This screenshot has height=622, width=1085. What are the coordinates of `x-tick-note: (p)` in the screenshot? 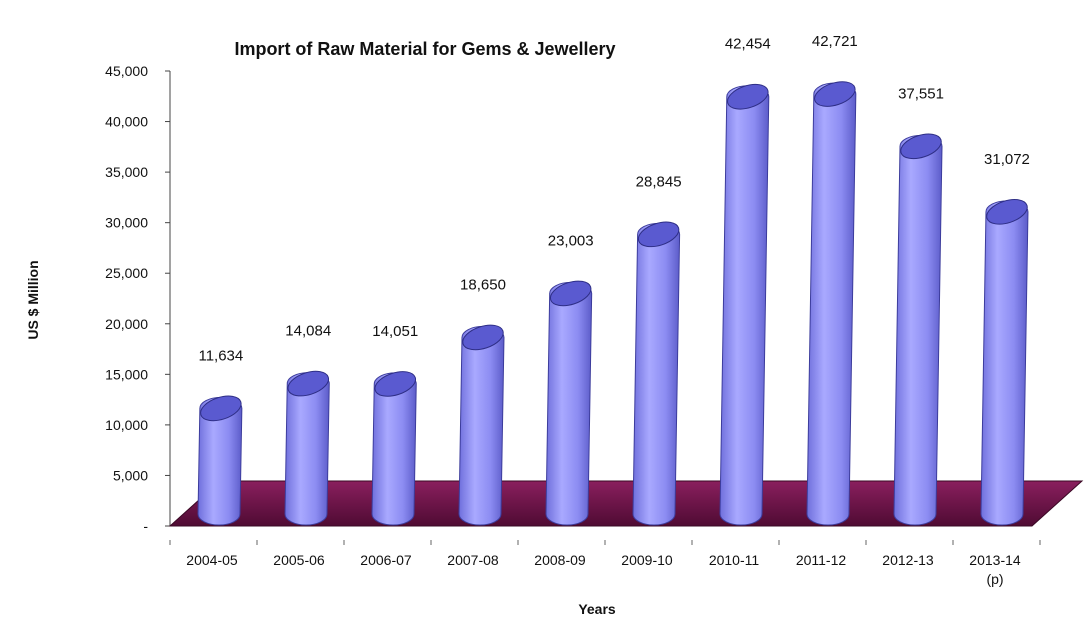 It's located at (994, 579).